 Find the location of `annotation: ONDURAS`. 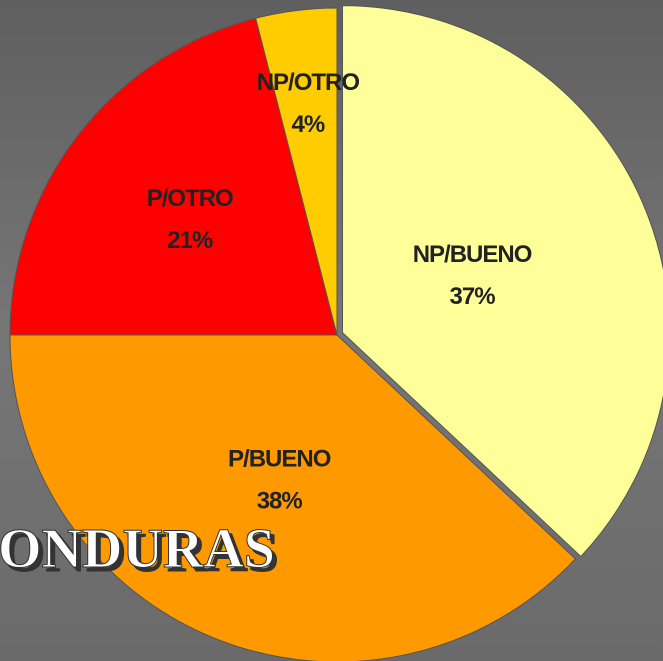

annotation: ONDURAS is located at coordinates (137, 549).